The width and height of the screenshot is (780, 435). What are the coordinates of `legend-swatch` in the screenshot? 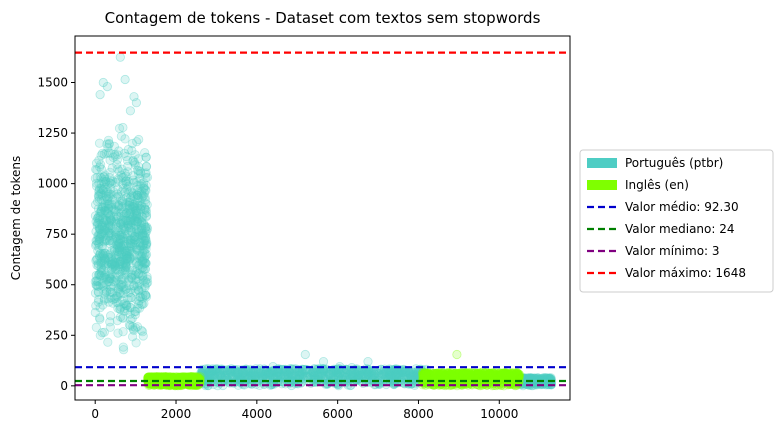 It's located at (602, 185).